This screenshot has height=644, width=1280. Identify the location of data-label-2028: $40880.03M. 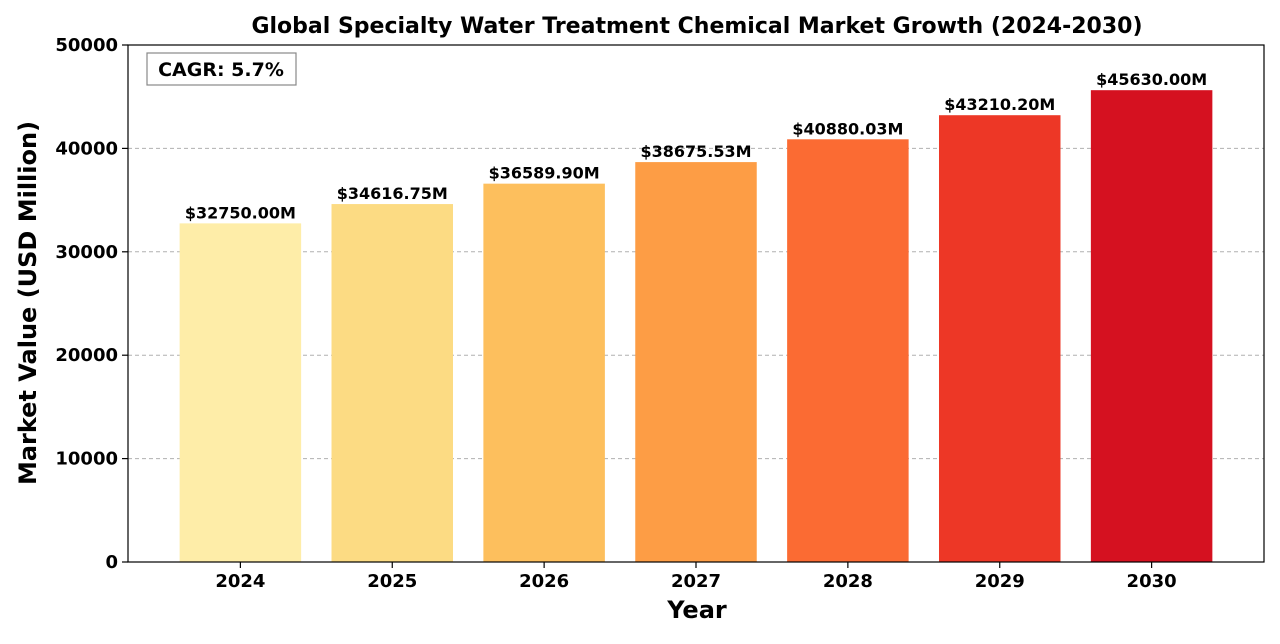
(847, 128).